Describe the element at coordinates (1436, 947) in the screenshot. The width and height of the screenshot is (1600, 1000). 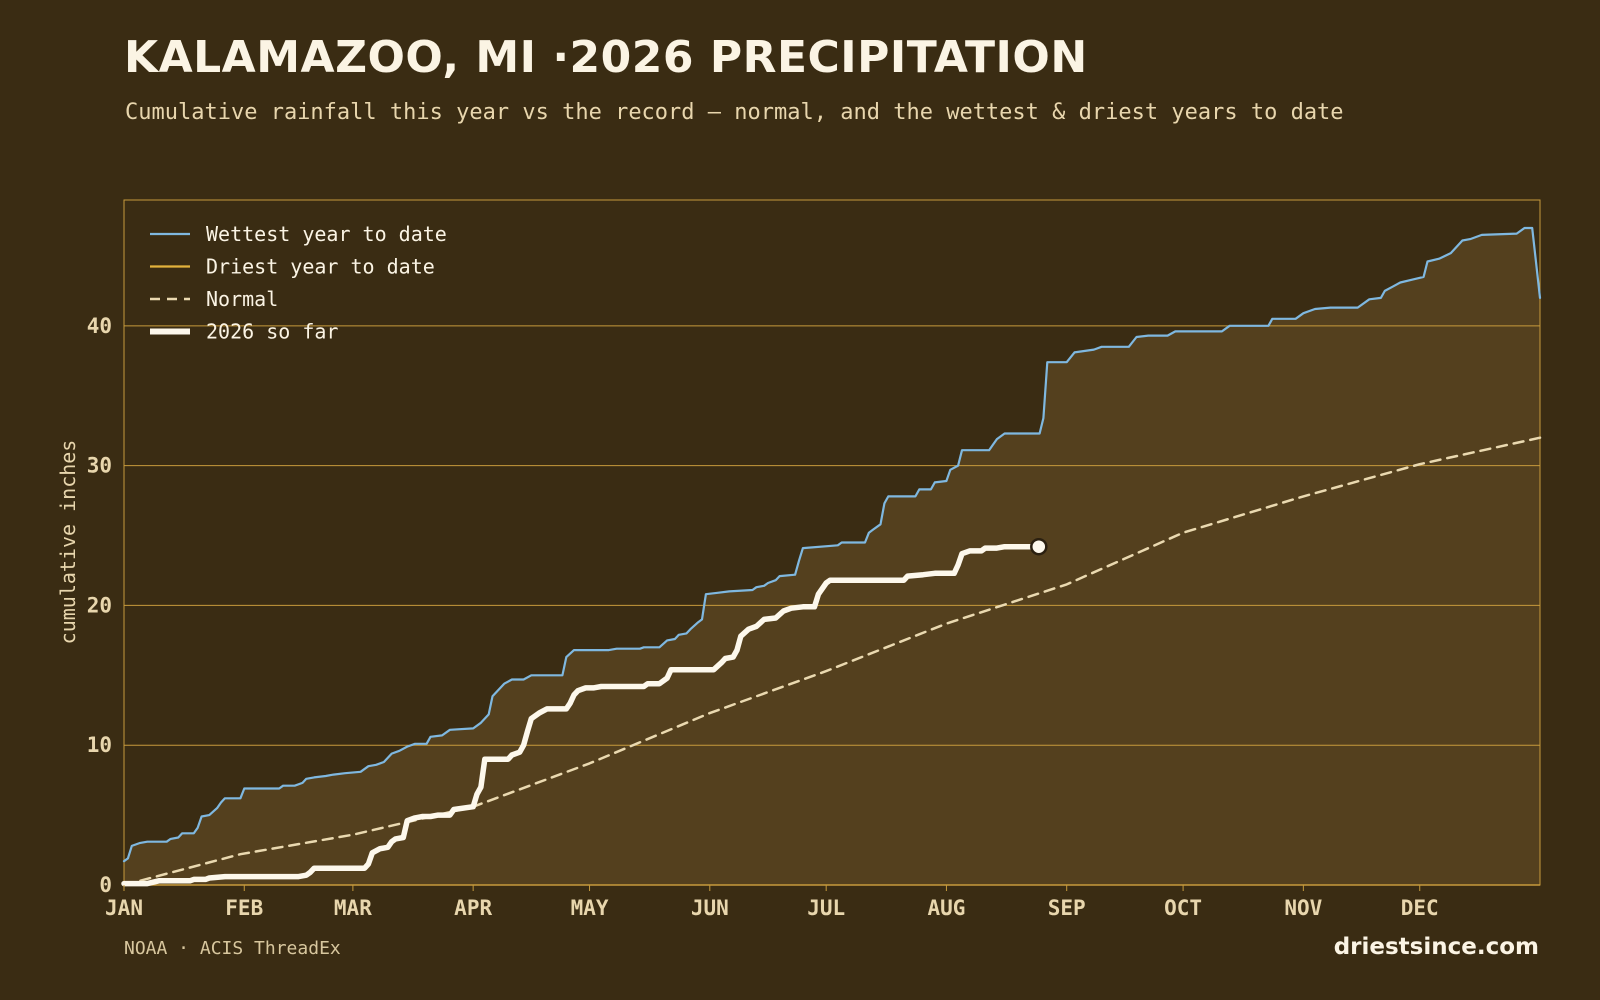
I see `brand-link: driestsince.com` at that location.